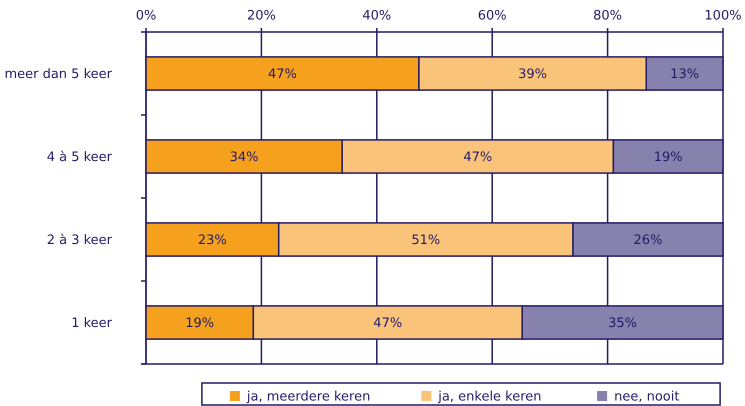  I want to click on legend-label: ja, enkele keren, so click(489, 397).